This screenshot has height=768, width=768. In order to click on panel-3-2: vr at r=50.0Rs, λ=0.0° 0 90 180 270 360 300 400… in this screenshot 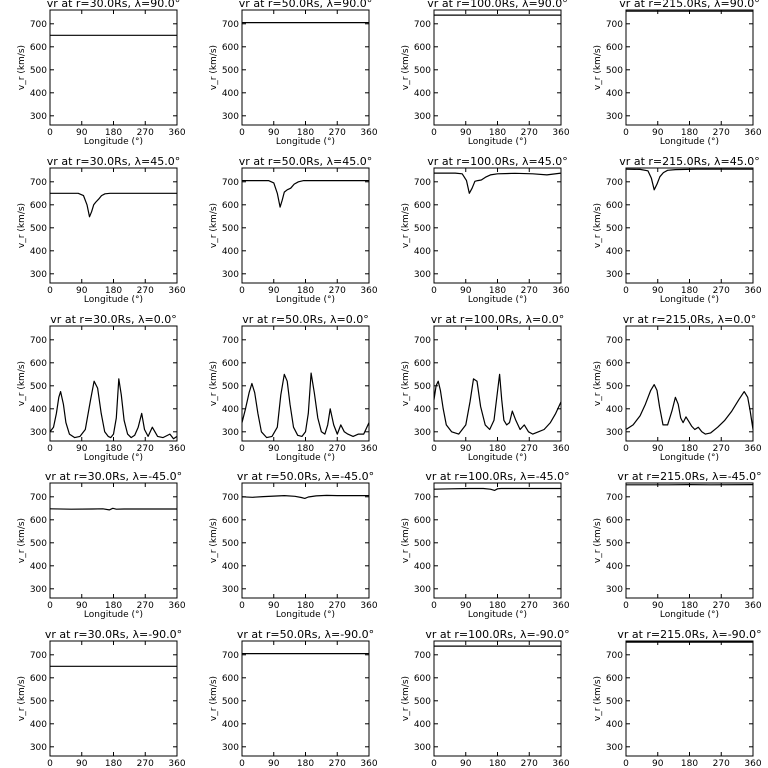, I will do `click(293, 388)`.